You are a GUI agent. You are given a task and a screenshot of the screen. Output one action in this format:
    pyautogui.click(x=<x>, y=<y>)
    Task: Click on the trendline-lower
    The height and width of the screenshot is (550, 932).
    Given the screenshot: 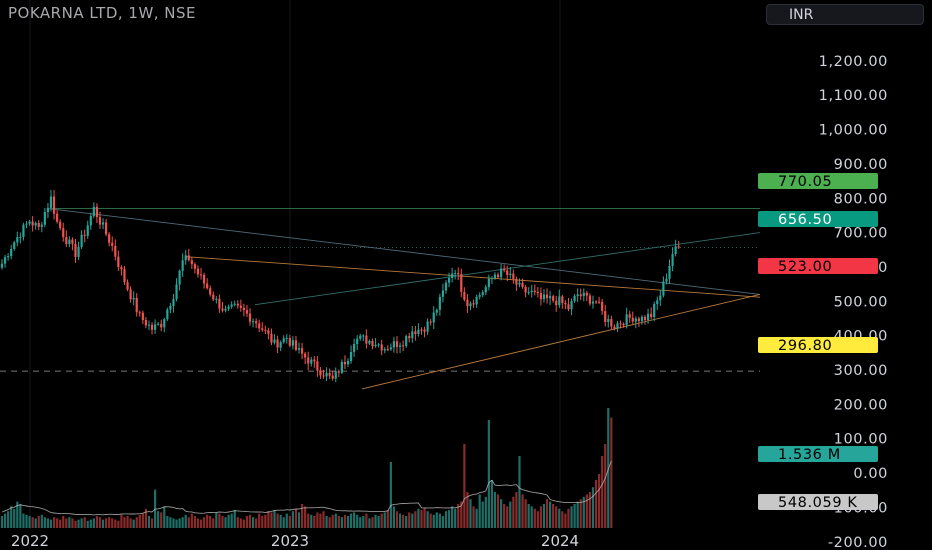 What is the action you would take?
    pyautogui.click(x=561, y=341)
    